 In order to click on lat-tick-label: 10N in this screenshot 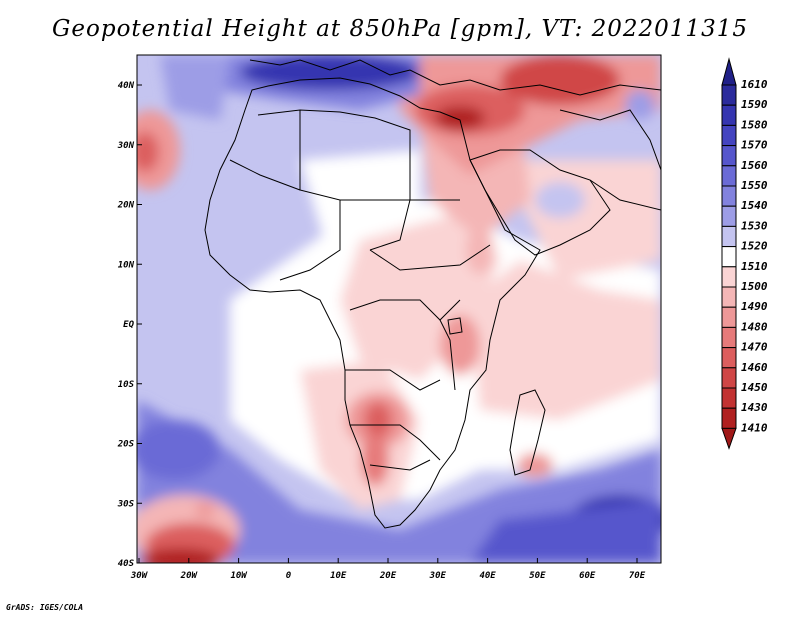, I will do `click(126, 265)`.